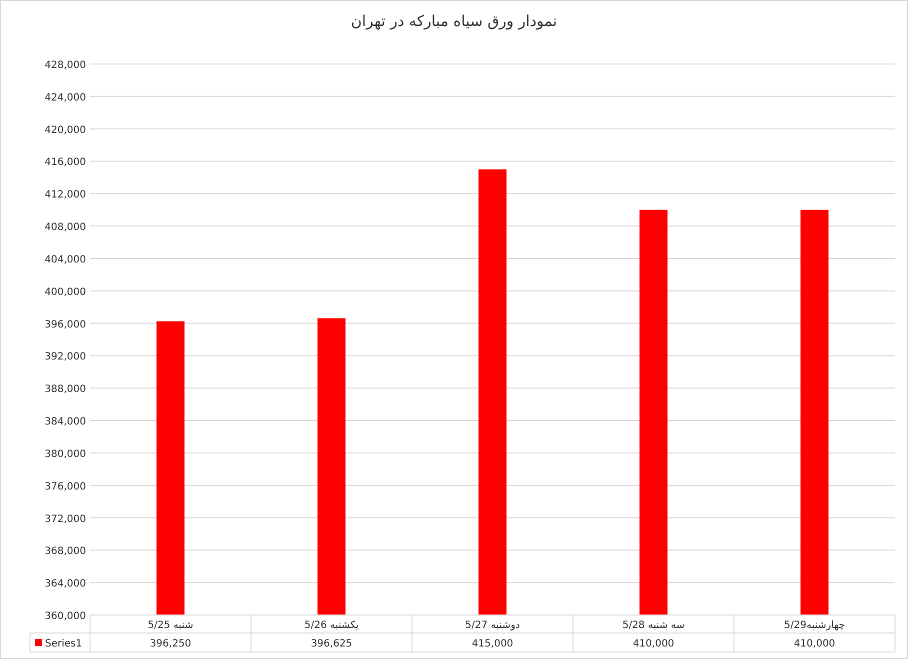 The width and height of the screenshot is (908, 659). Describe the element at coordinates (454, 21) in the screenshot. I see `chart-title: نمودار ورق سیاه مبارکه در تهران` at that location.